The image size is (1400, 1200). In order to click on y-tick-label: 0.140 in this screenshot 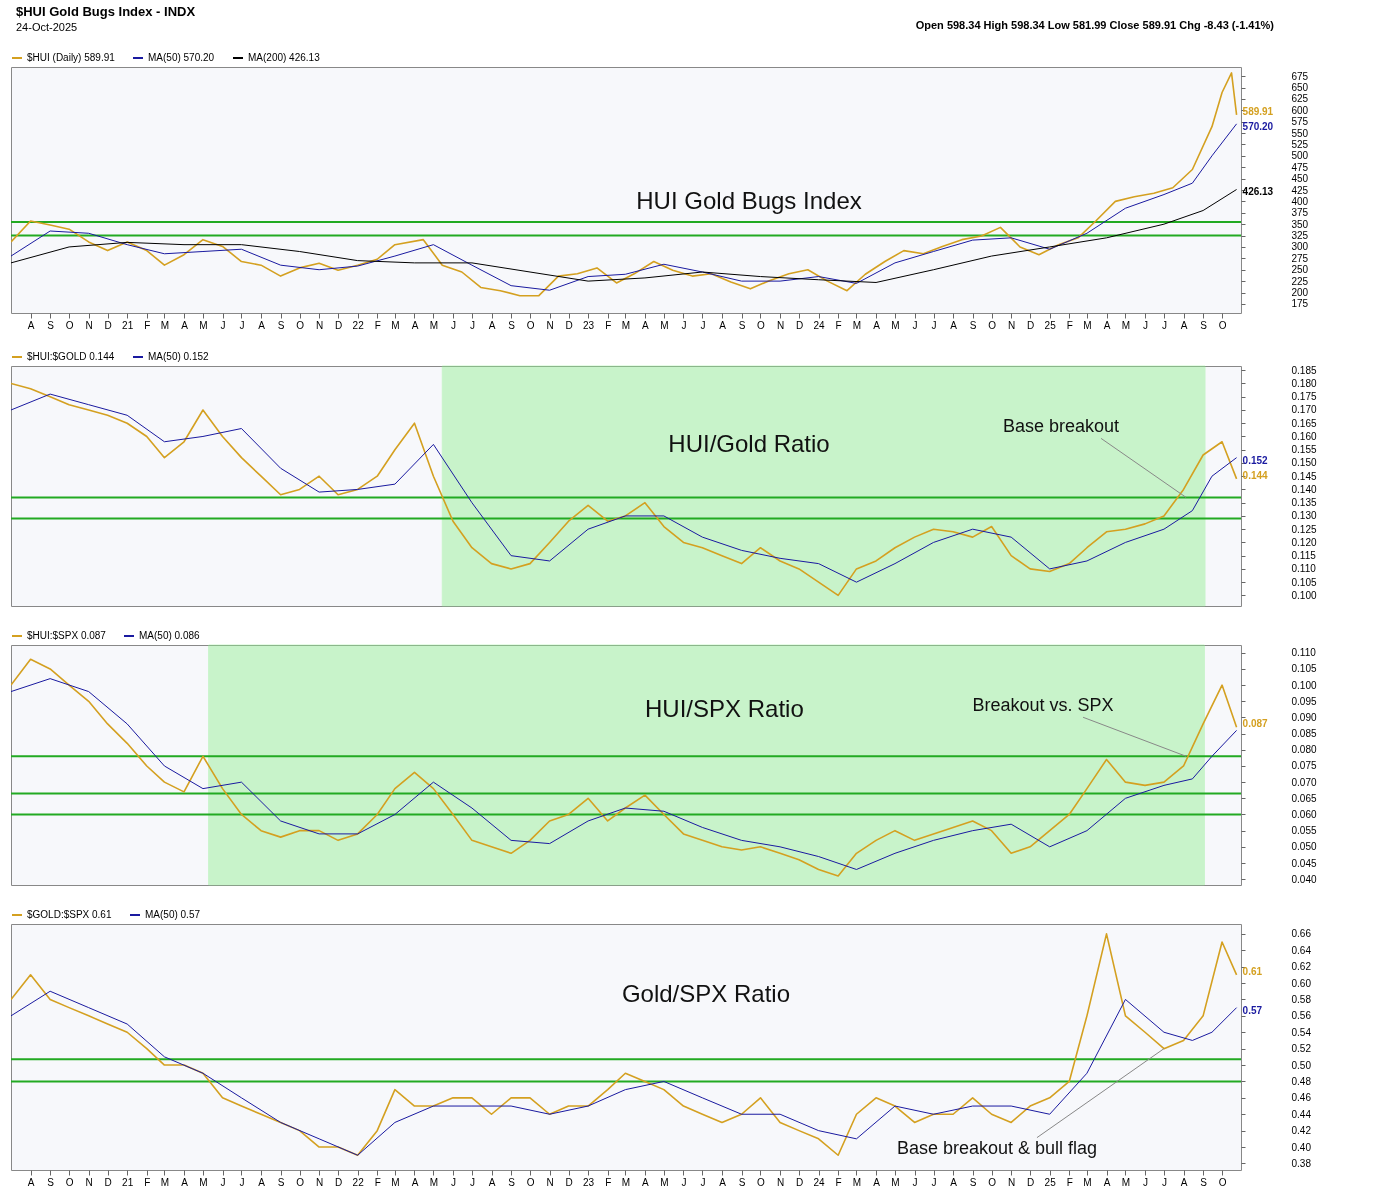, I will do `click(1304, 489)`.